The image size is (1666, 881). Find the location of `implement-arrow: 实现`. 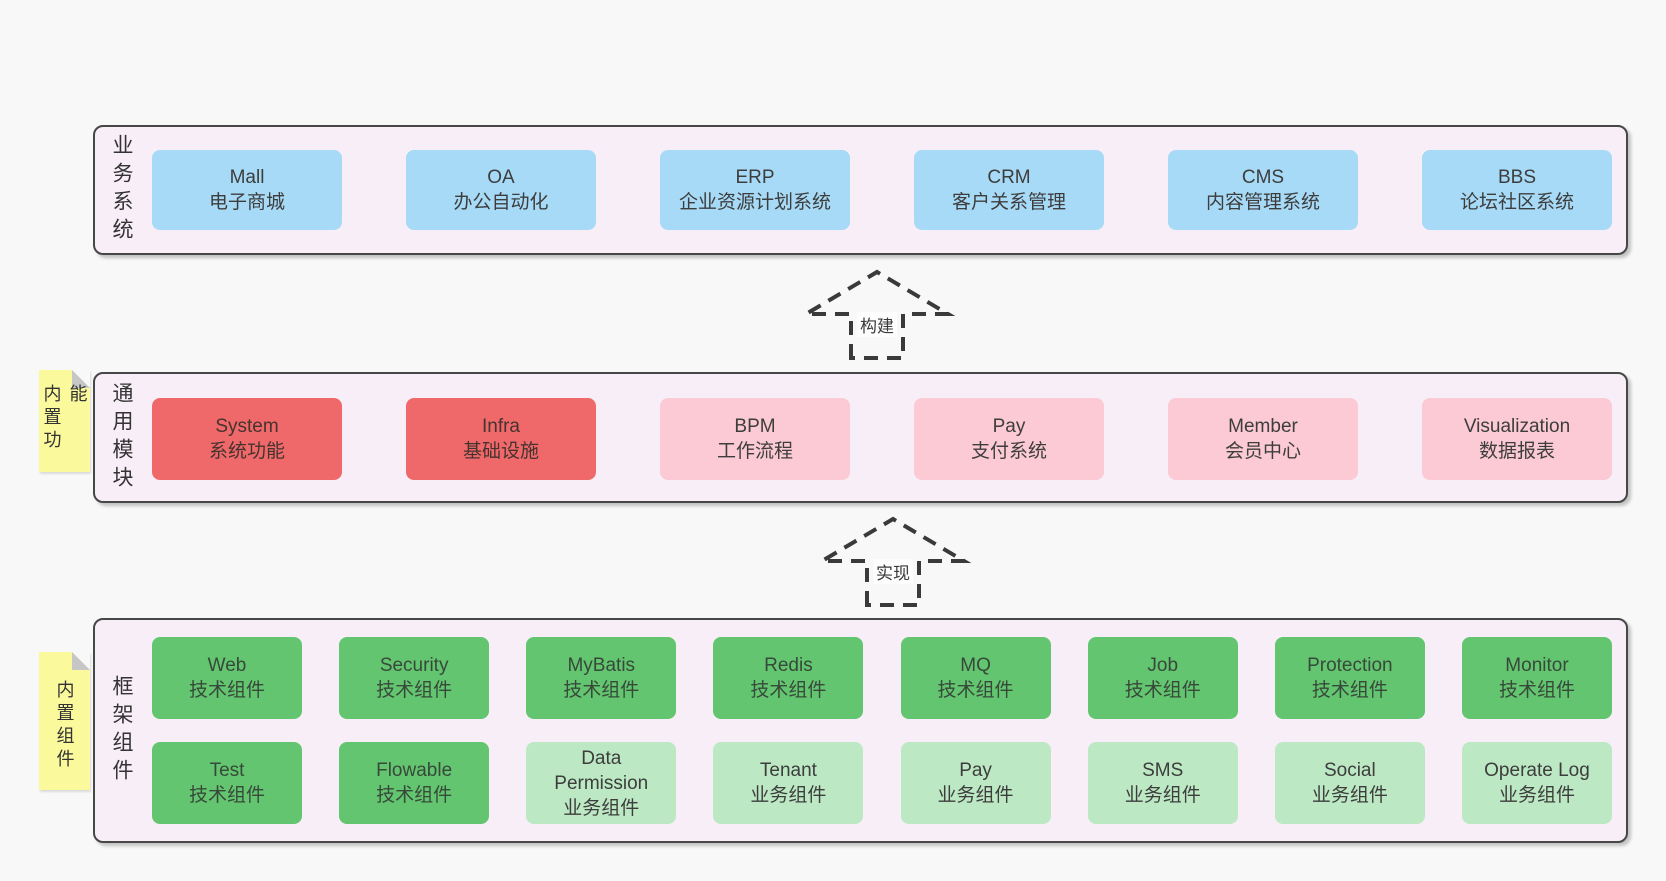

implement-arrow: 实现 is located at coordinates (893, 561).